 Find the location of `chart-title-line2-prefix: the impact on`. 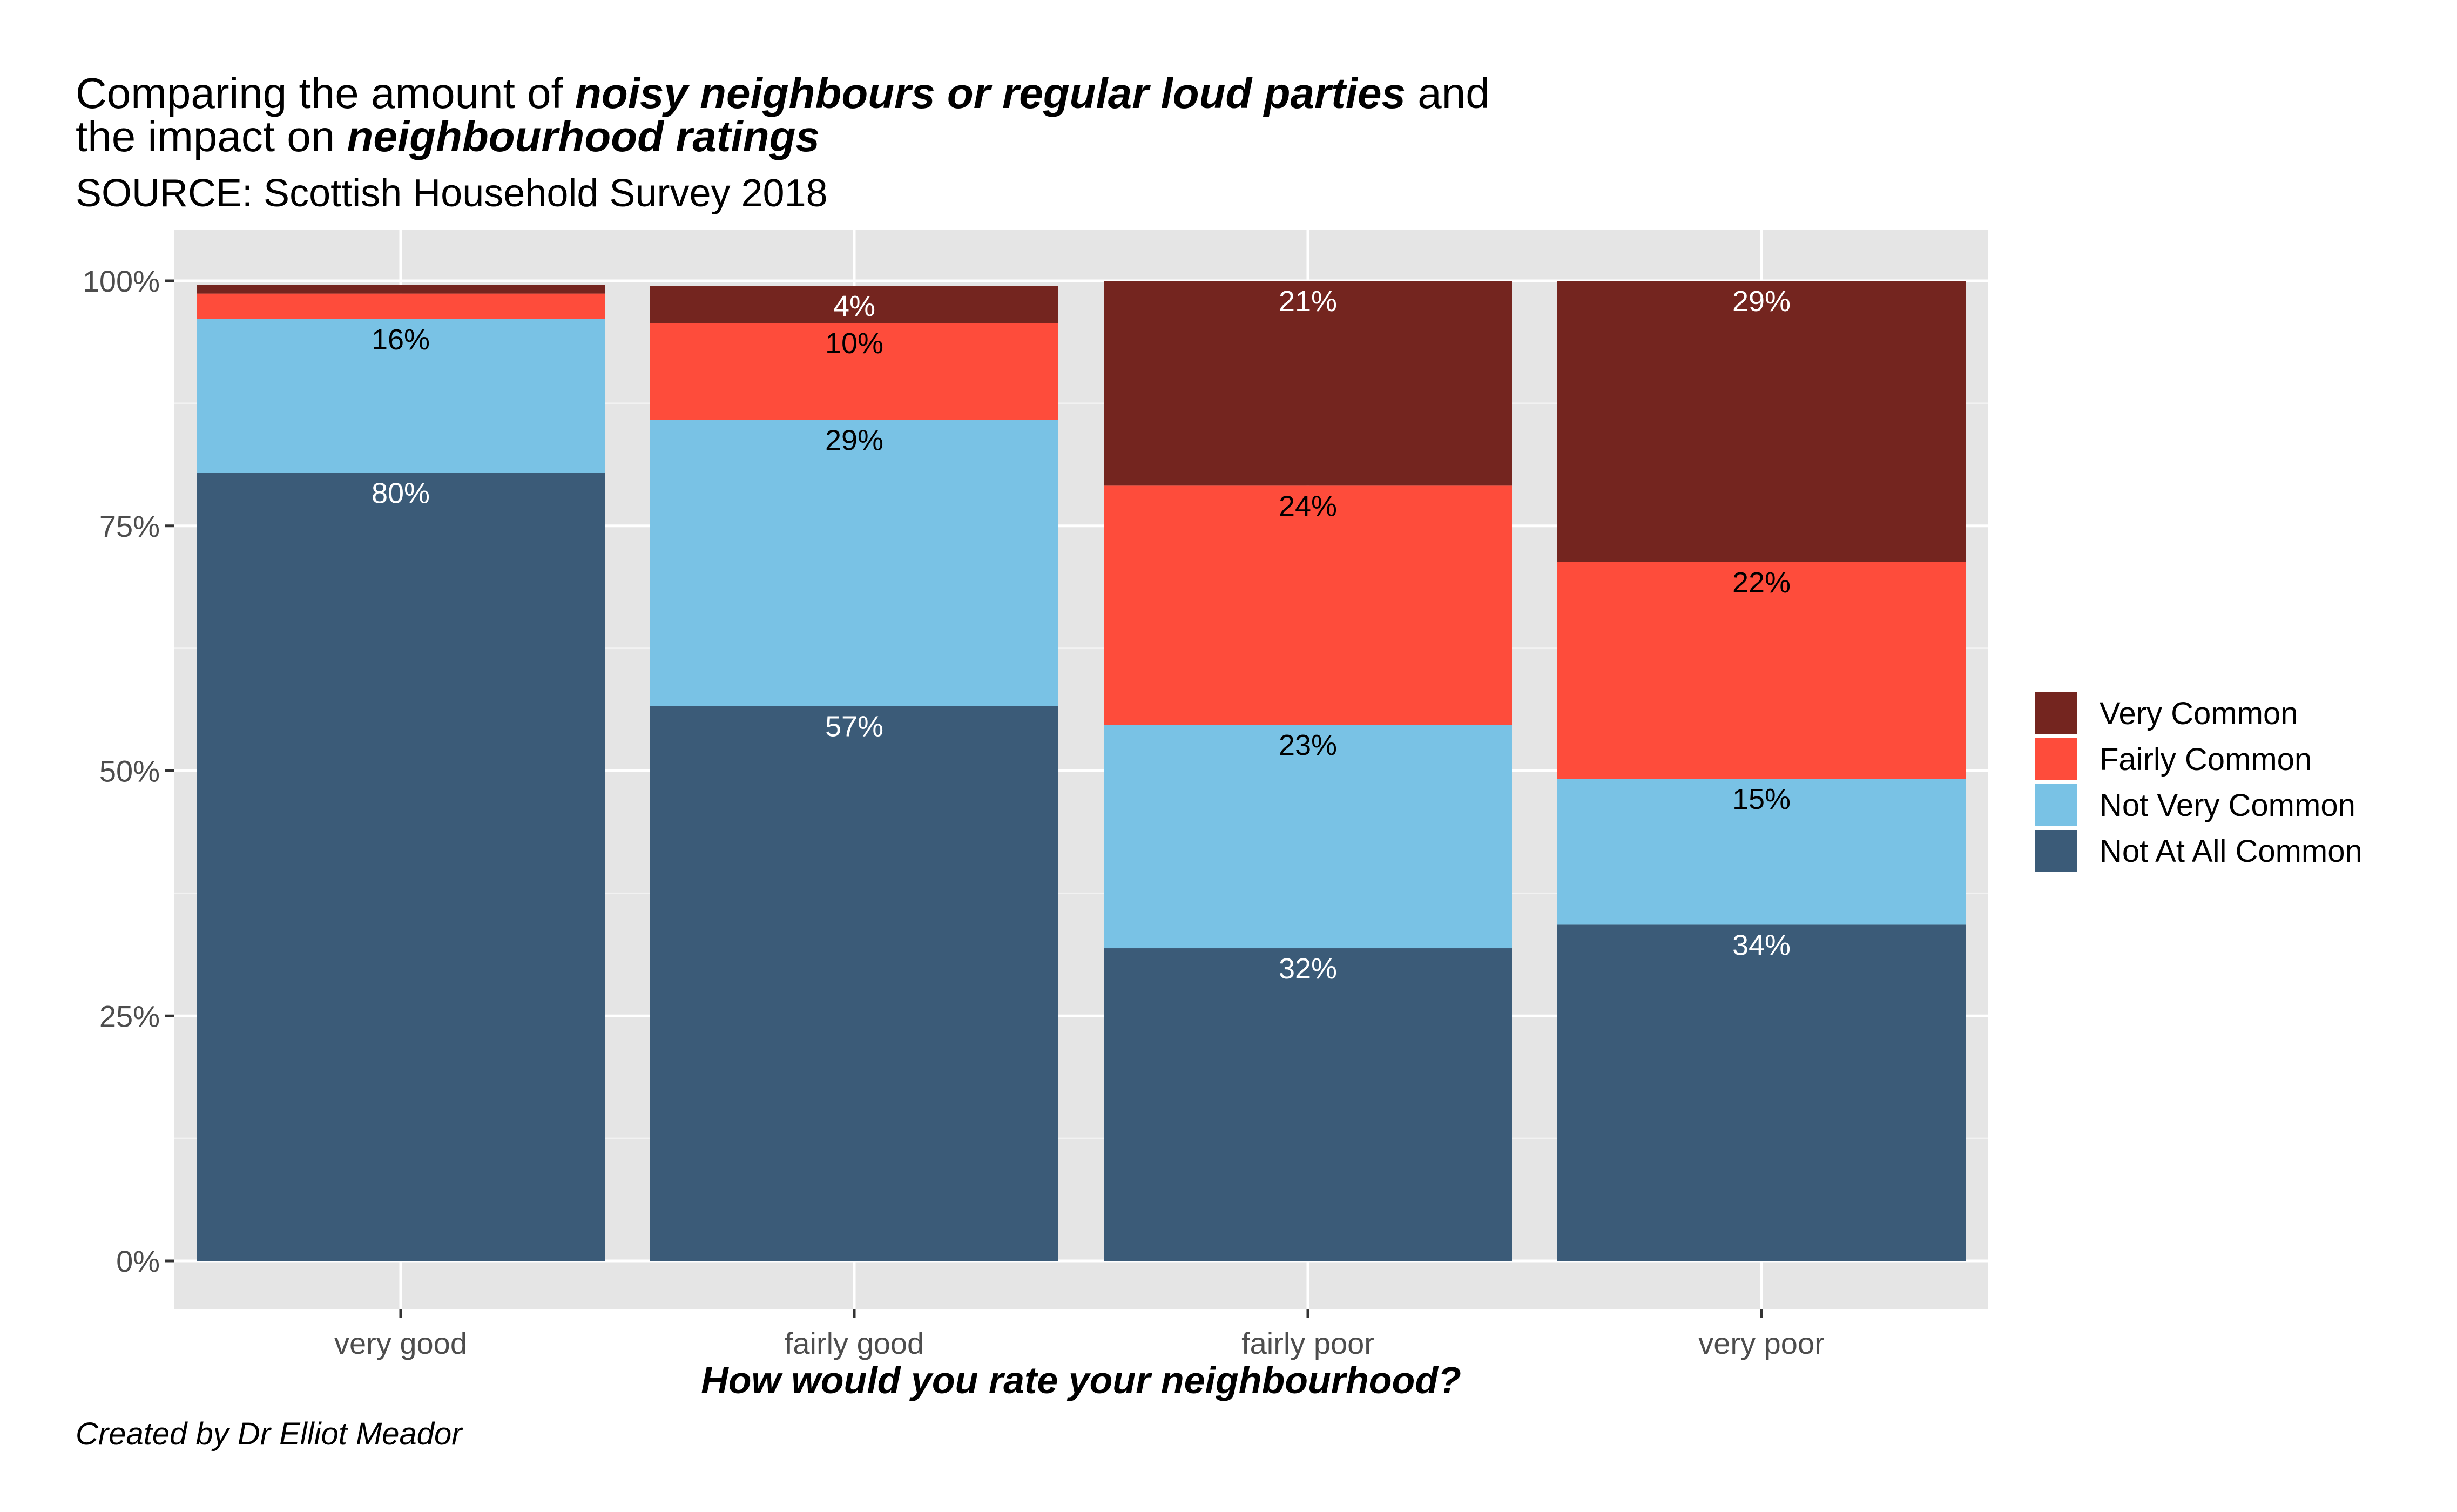

chart-title-line2-prefix: the impact on is located at coordinates (212, 136).